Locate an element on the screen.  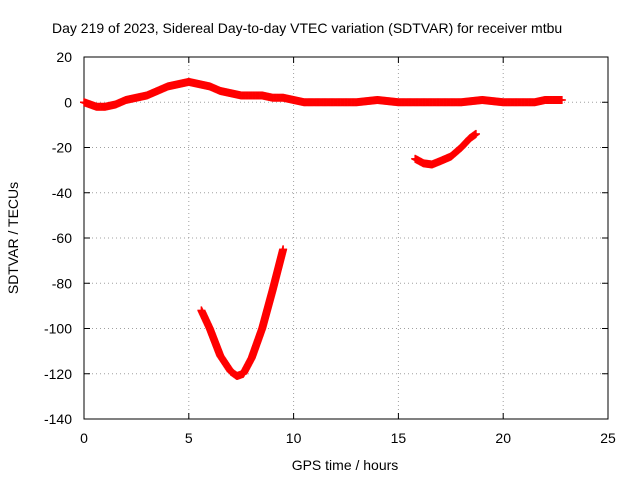
series-main is located at coordinates (323, 94).